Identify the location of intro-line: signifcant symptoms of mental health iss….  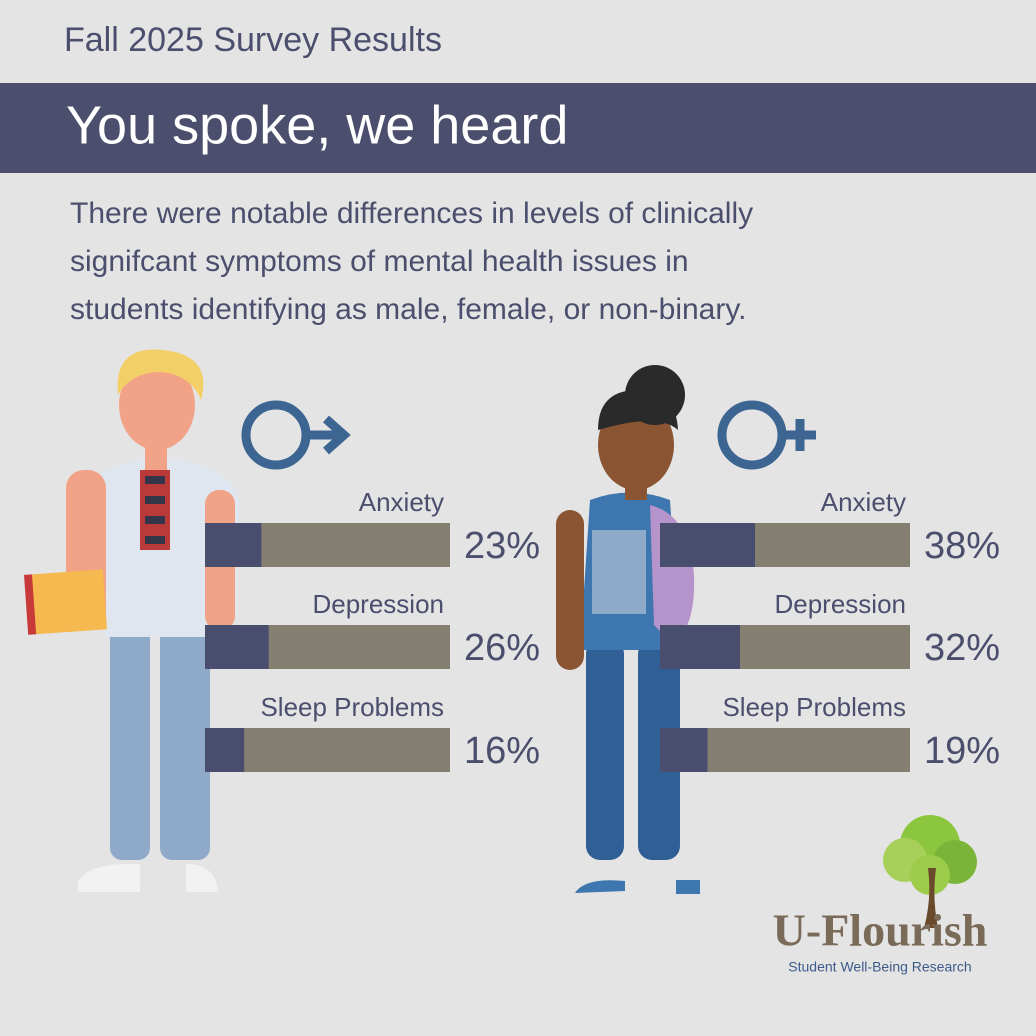
(379, 261).